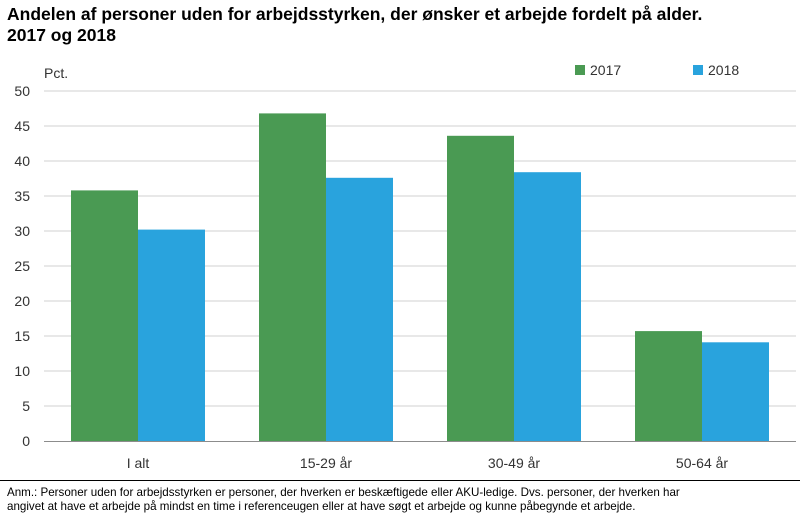 This screenshot has height=517, width=800. I want to click on y-tick-label: 5, so click(26, 406).